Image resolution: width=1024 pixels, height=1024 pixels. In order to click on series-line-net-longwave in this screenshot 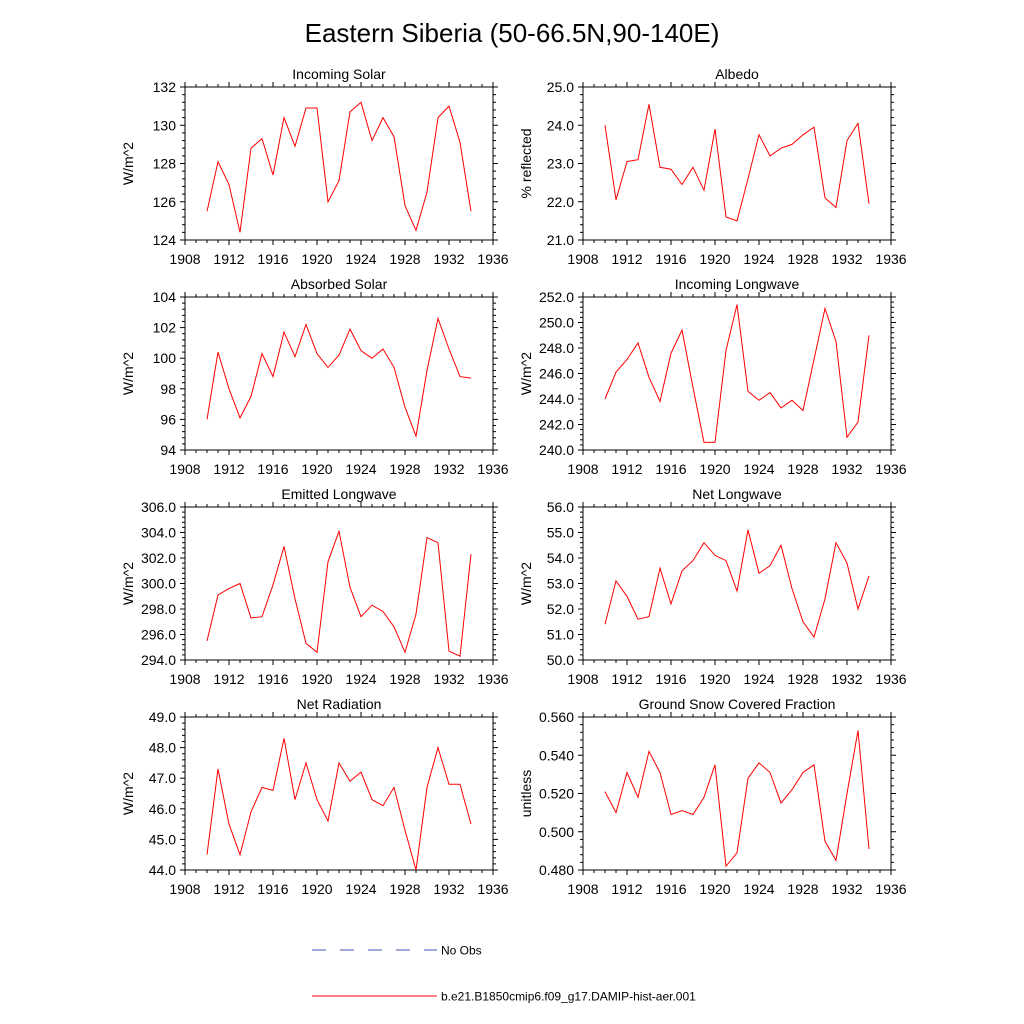, I will do `click(737, 584)`.